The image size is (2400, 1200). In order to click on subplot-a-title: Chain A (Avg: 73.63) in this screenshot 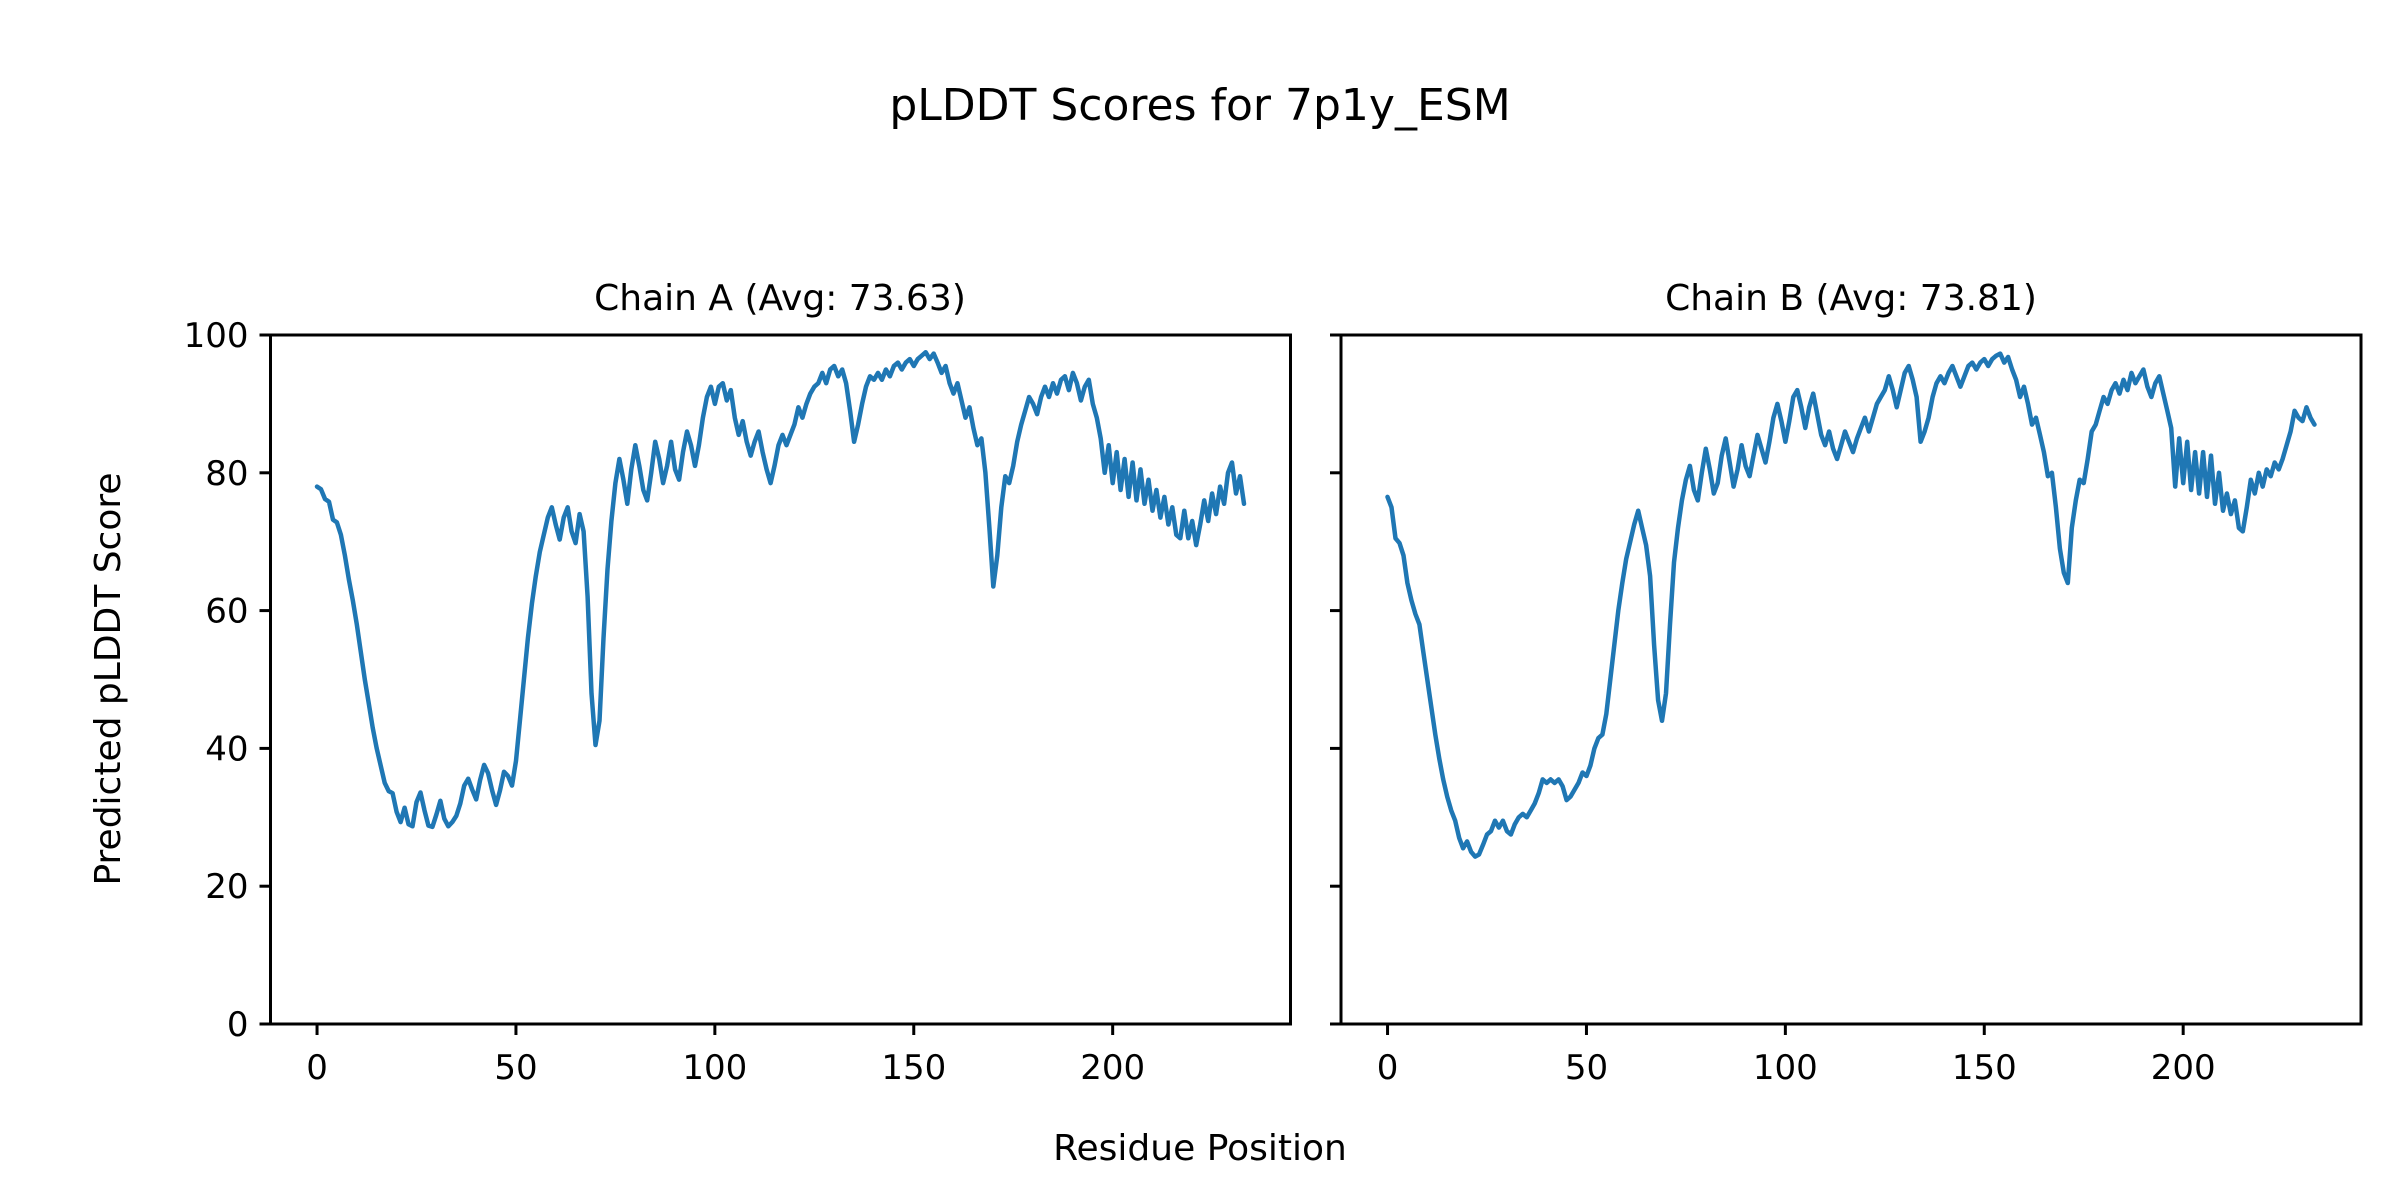, I will do `click(780, 298)`.